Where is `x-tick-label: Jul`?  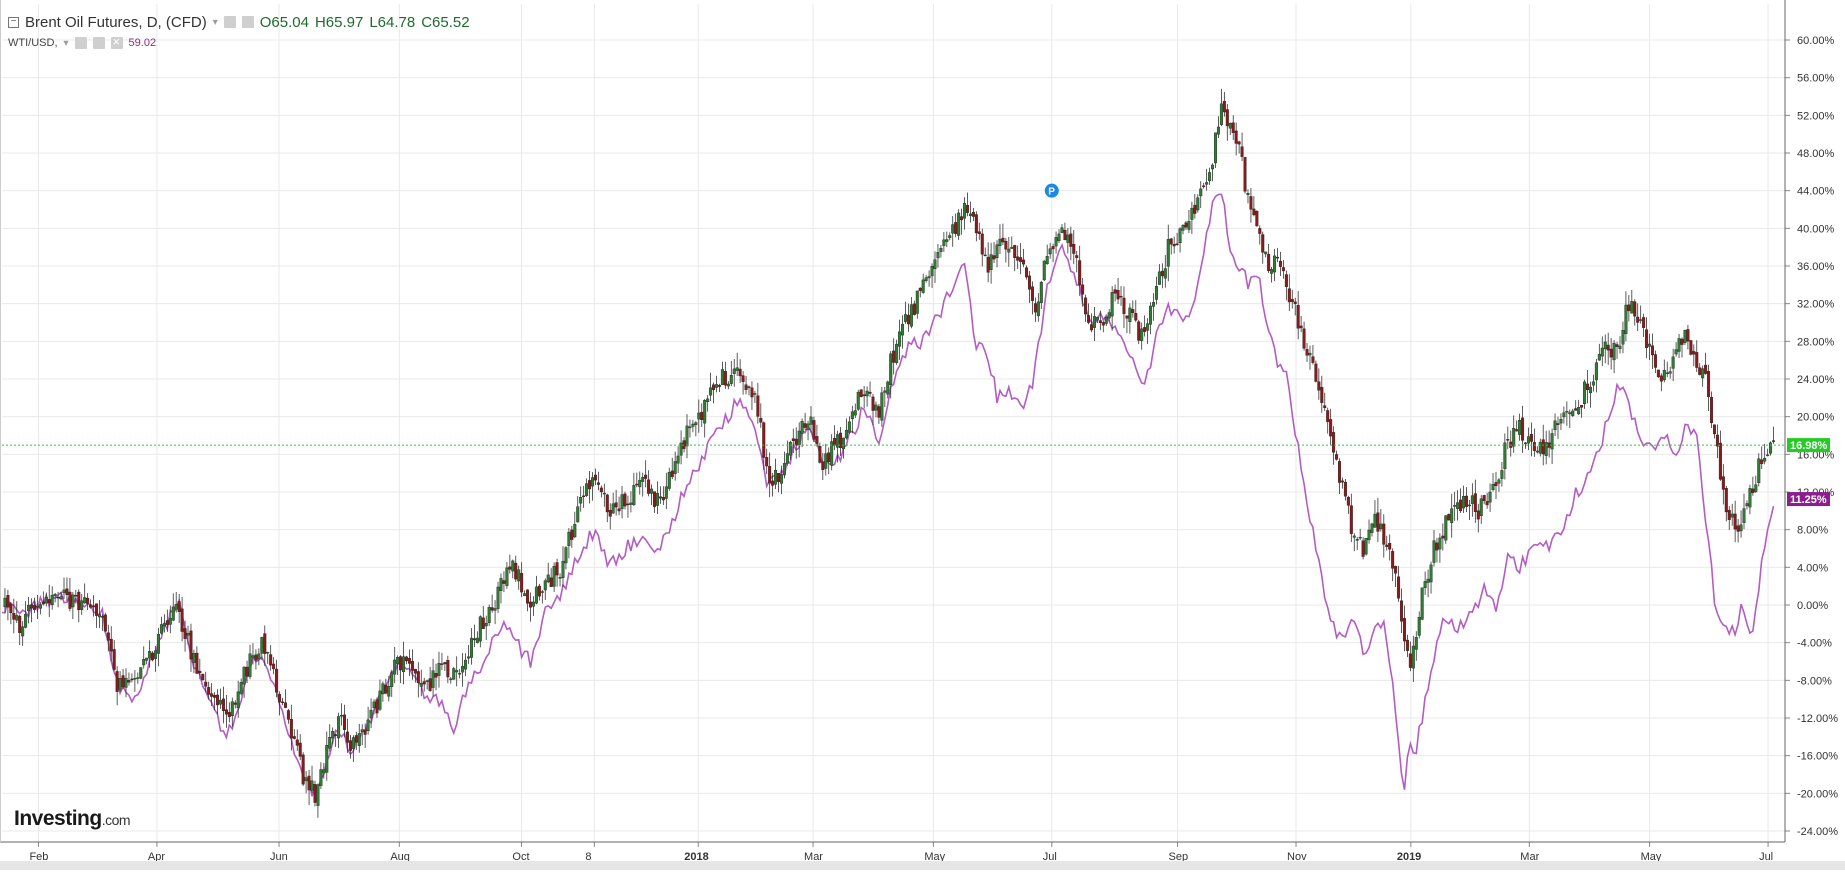 x-tick-label: Jul is located at coordinates (1050, 857).